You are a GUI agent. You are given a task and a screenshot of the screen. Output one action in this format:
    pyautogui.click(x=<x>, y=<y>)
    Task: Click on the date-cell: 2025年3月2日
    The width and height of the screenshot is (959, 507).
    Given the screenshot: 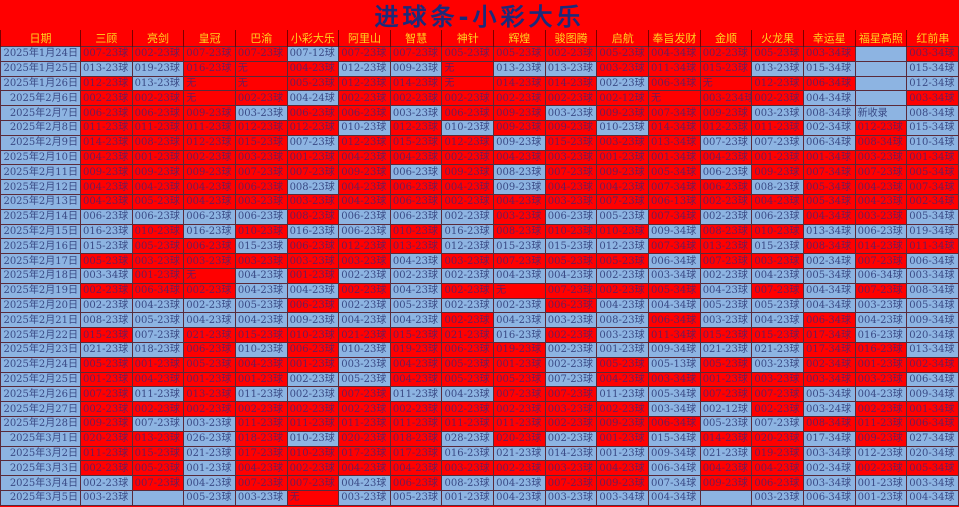 What is the action you would take?
    pyautogui.click(x=40, y=453)
    